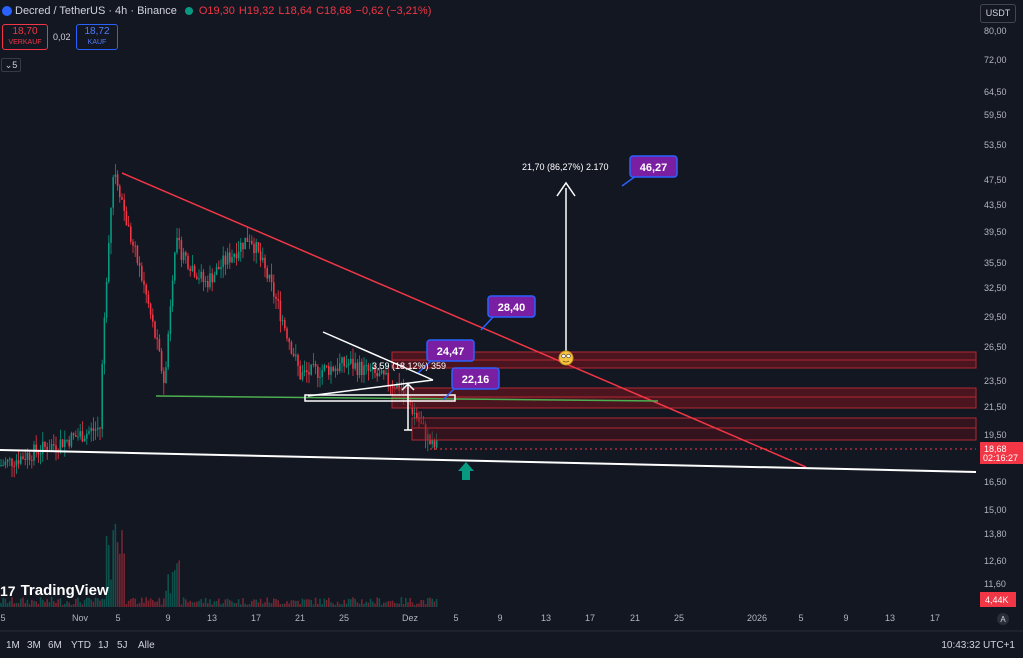 The height and width of the screenshot is (658, 1023). What do you see at coordinates (122, 645) in the screenshot?
I see `timeframe-5y: 5J` at bounding box center [122, 645].